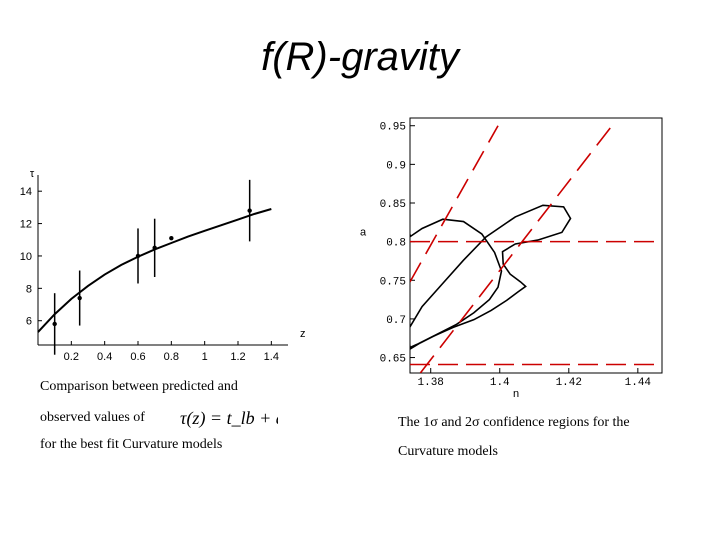 This screenshot has width=720, height=540. I want to click on y-tick-label: 14, so click(26, 192).